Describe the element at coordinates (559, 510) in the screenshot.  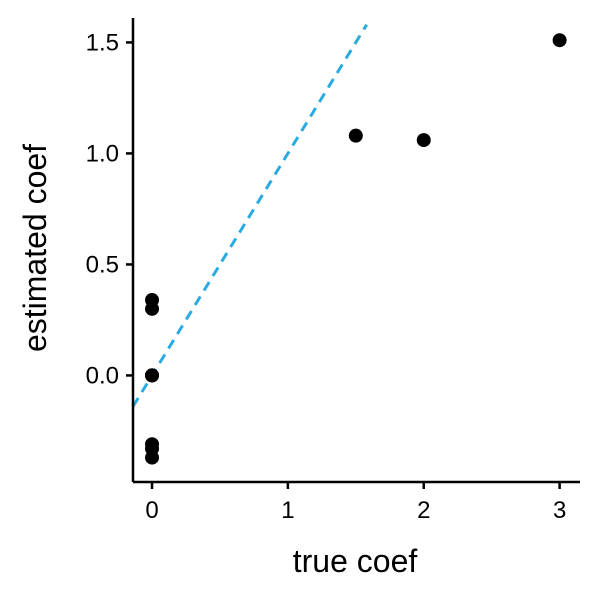
I see `x-tick-label: 3` at that location.